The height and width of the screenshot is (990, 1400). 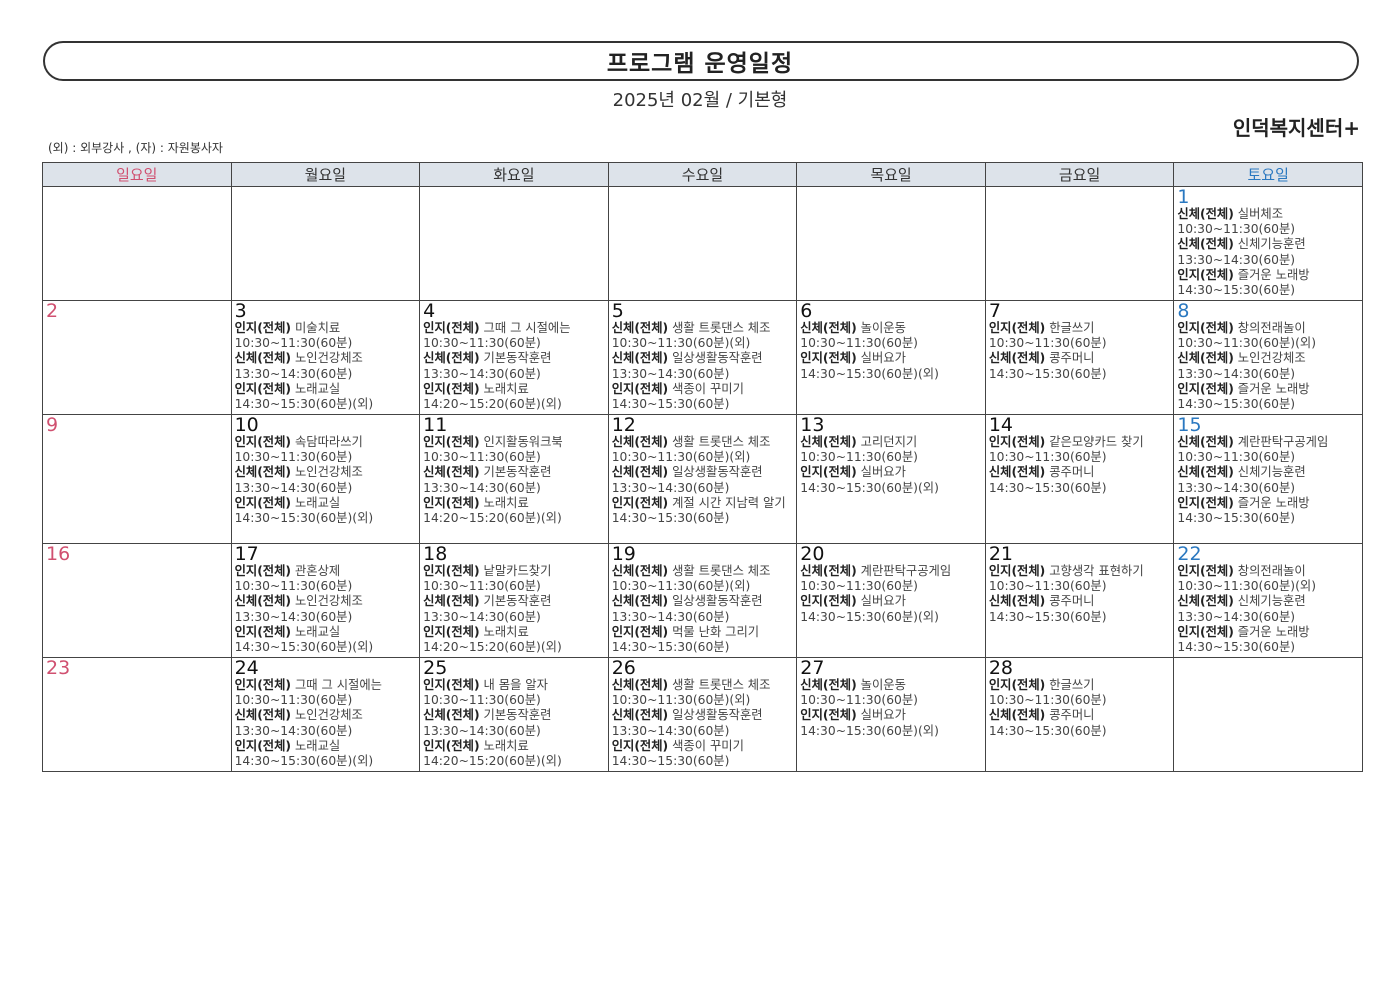 What do you see at coordinates (137, 357) in the screenshot?
I see `day-cell: 2` at bounding box center [137, 357].